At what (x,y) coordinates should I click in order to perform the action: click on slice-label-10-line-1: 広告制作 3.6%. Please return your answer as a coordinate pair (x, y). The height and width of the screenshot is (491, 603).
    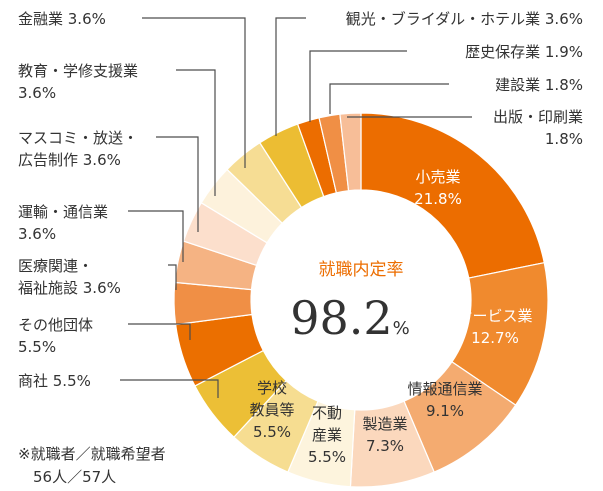
    Looking at the image, I should click on (69, 160).